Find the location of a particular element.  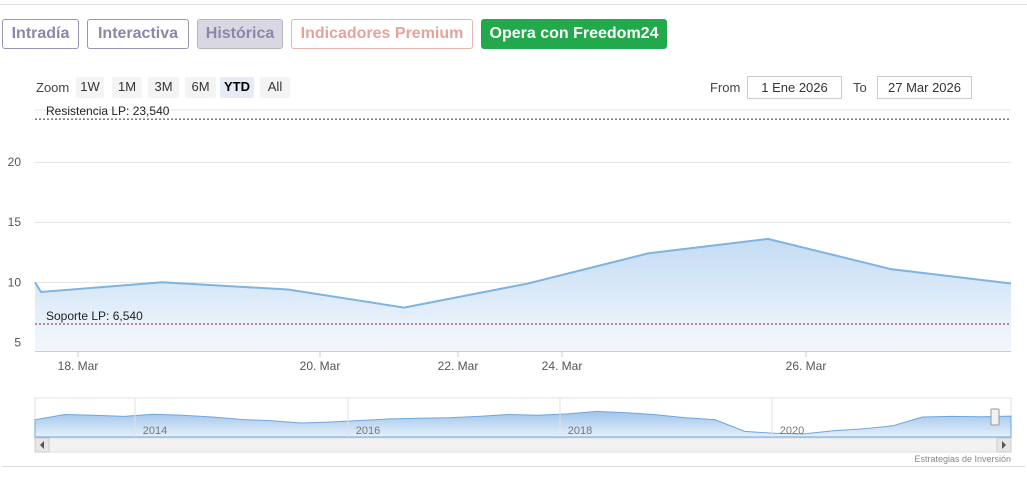

x-tick-label: 20. Mar is located at coordinates (320, 366).